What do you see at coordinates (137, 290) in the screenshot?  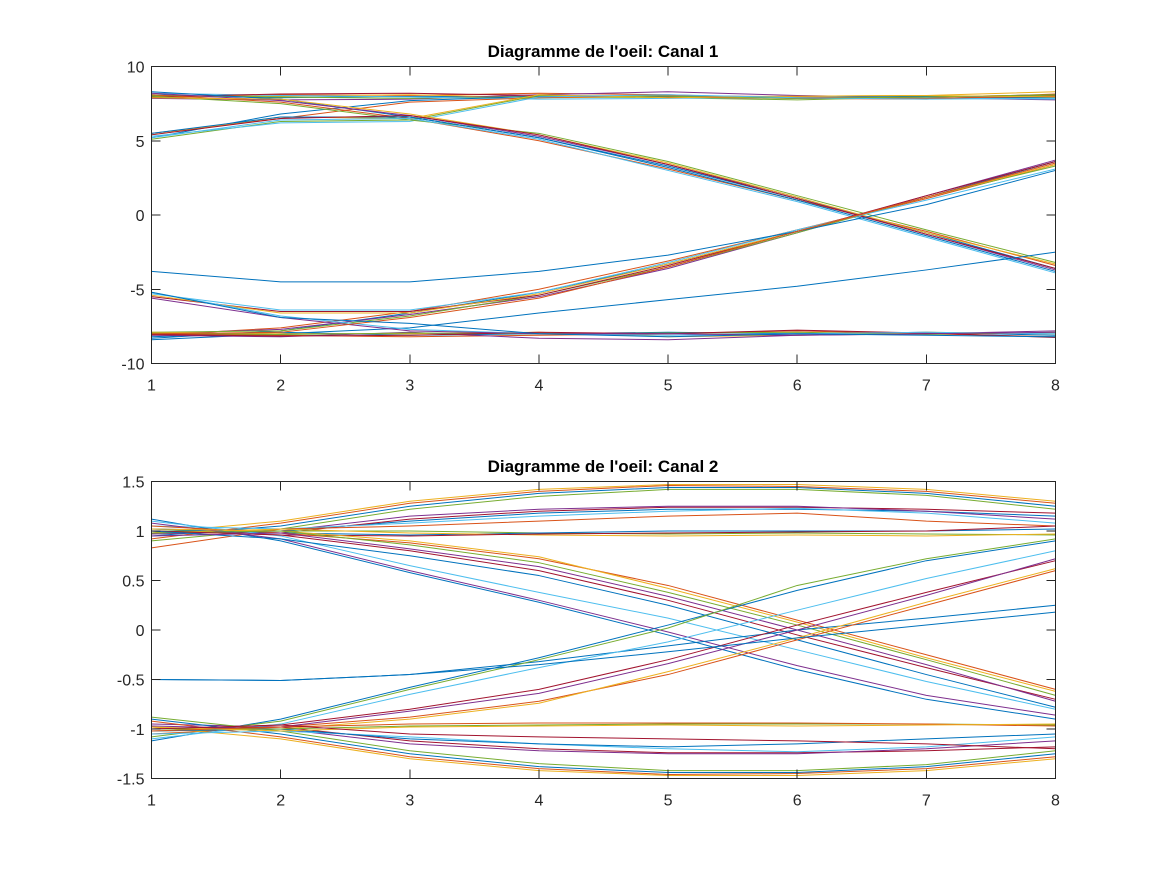 I see `y-tick-label: -5` at bounding box center [137, 290].